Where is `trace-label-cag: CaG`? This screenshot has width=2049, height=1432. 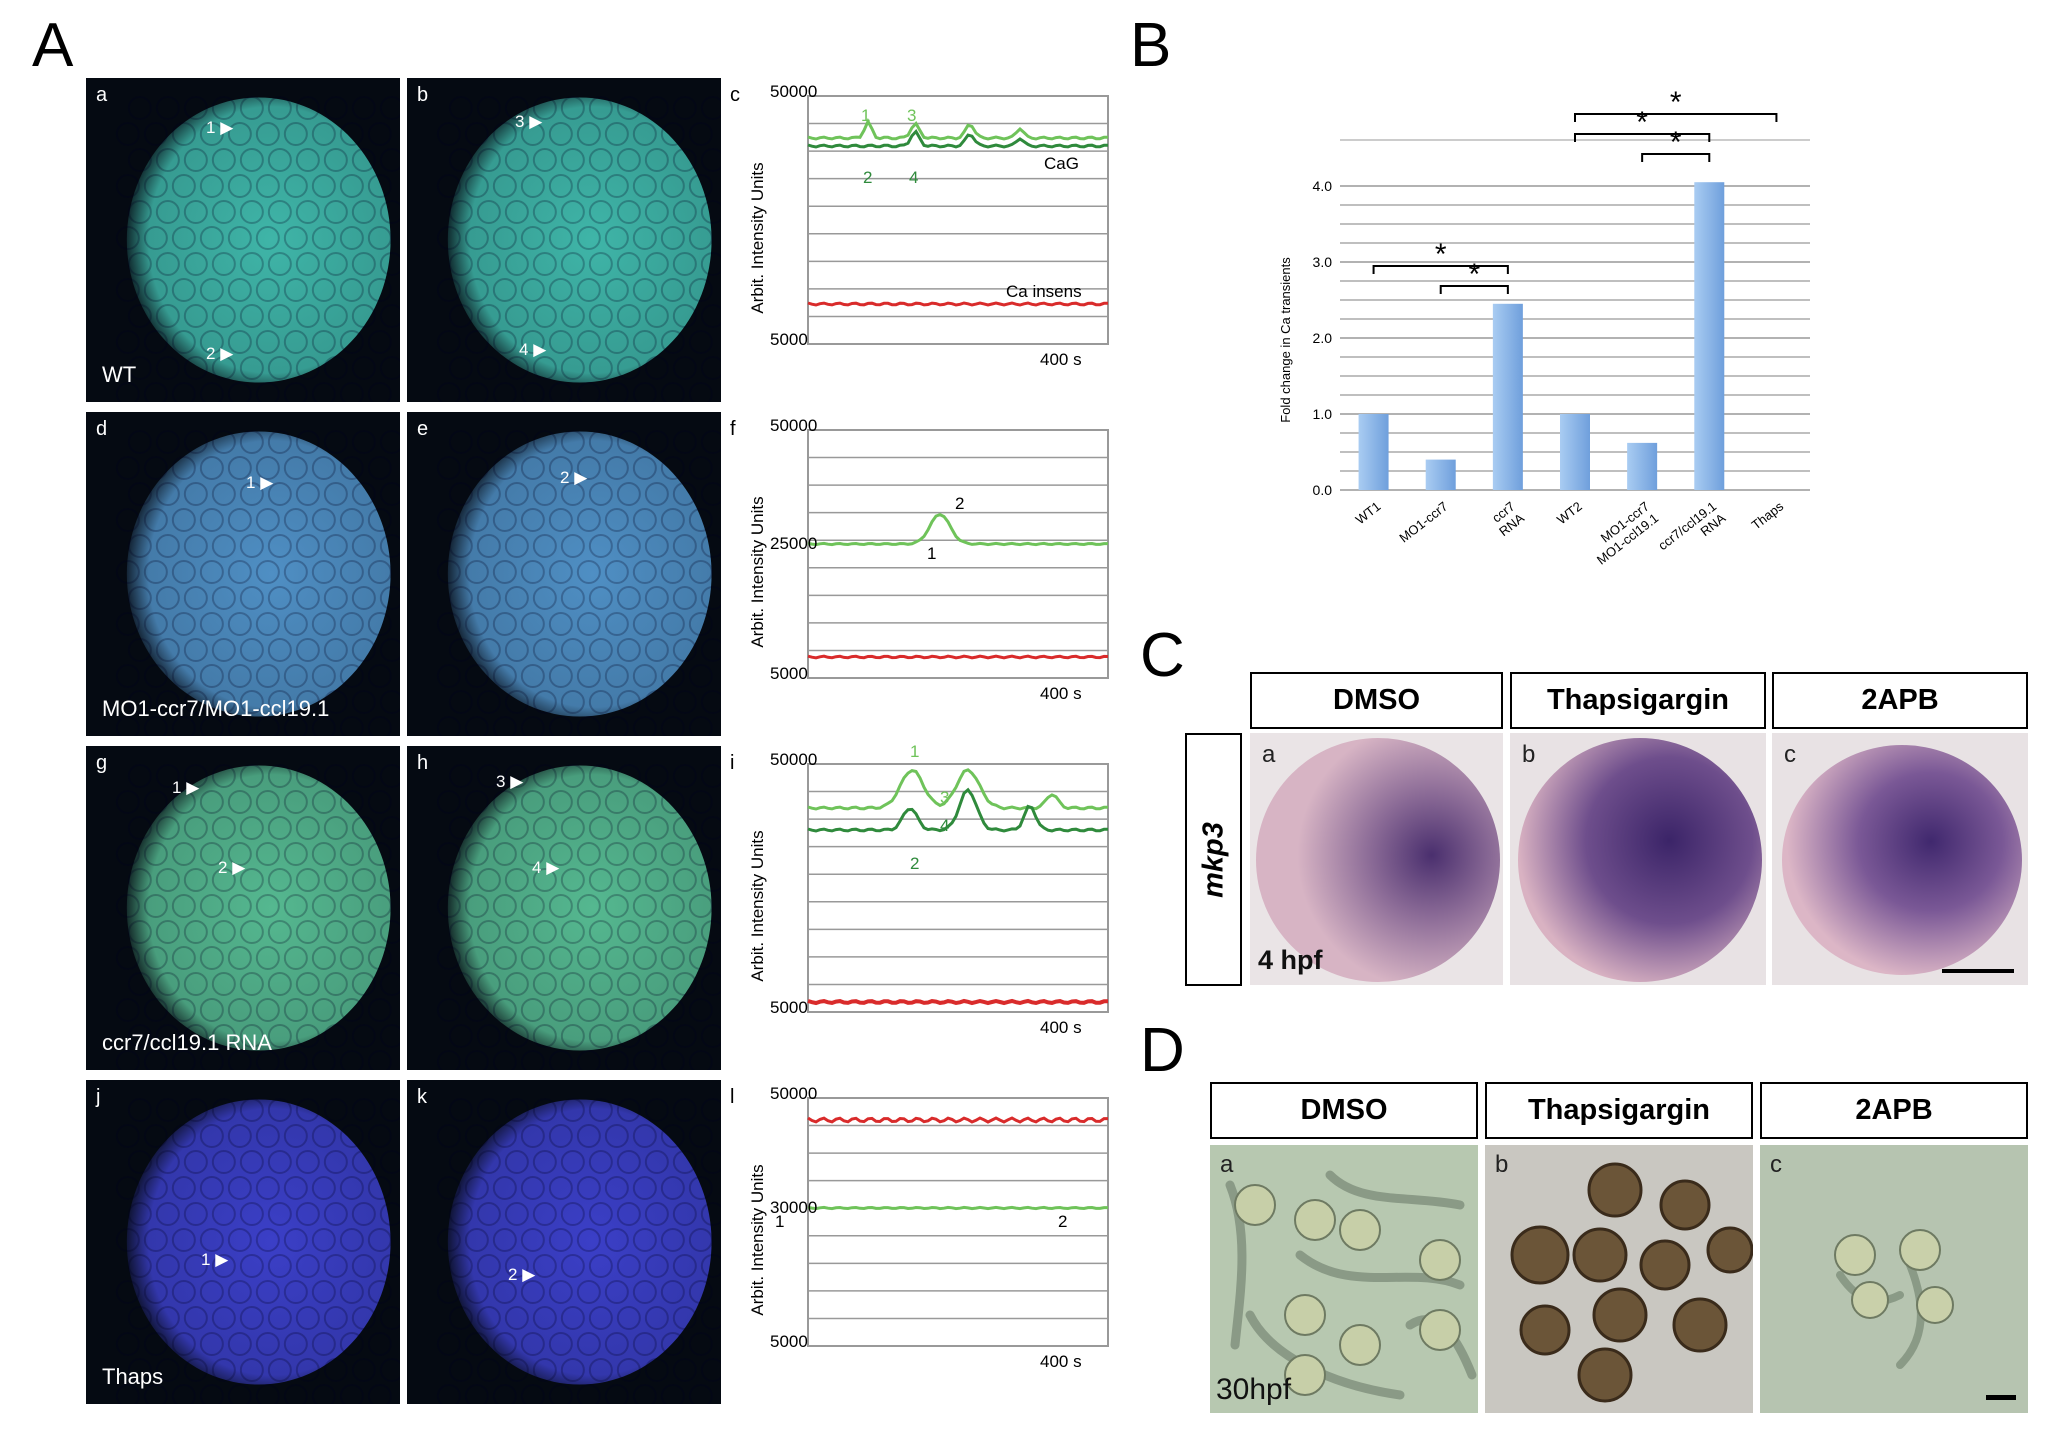
trace-label-cag: CaG is located at coordinates (1061, 163).